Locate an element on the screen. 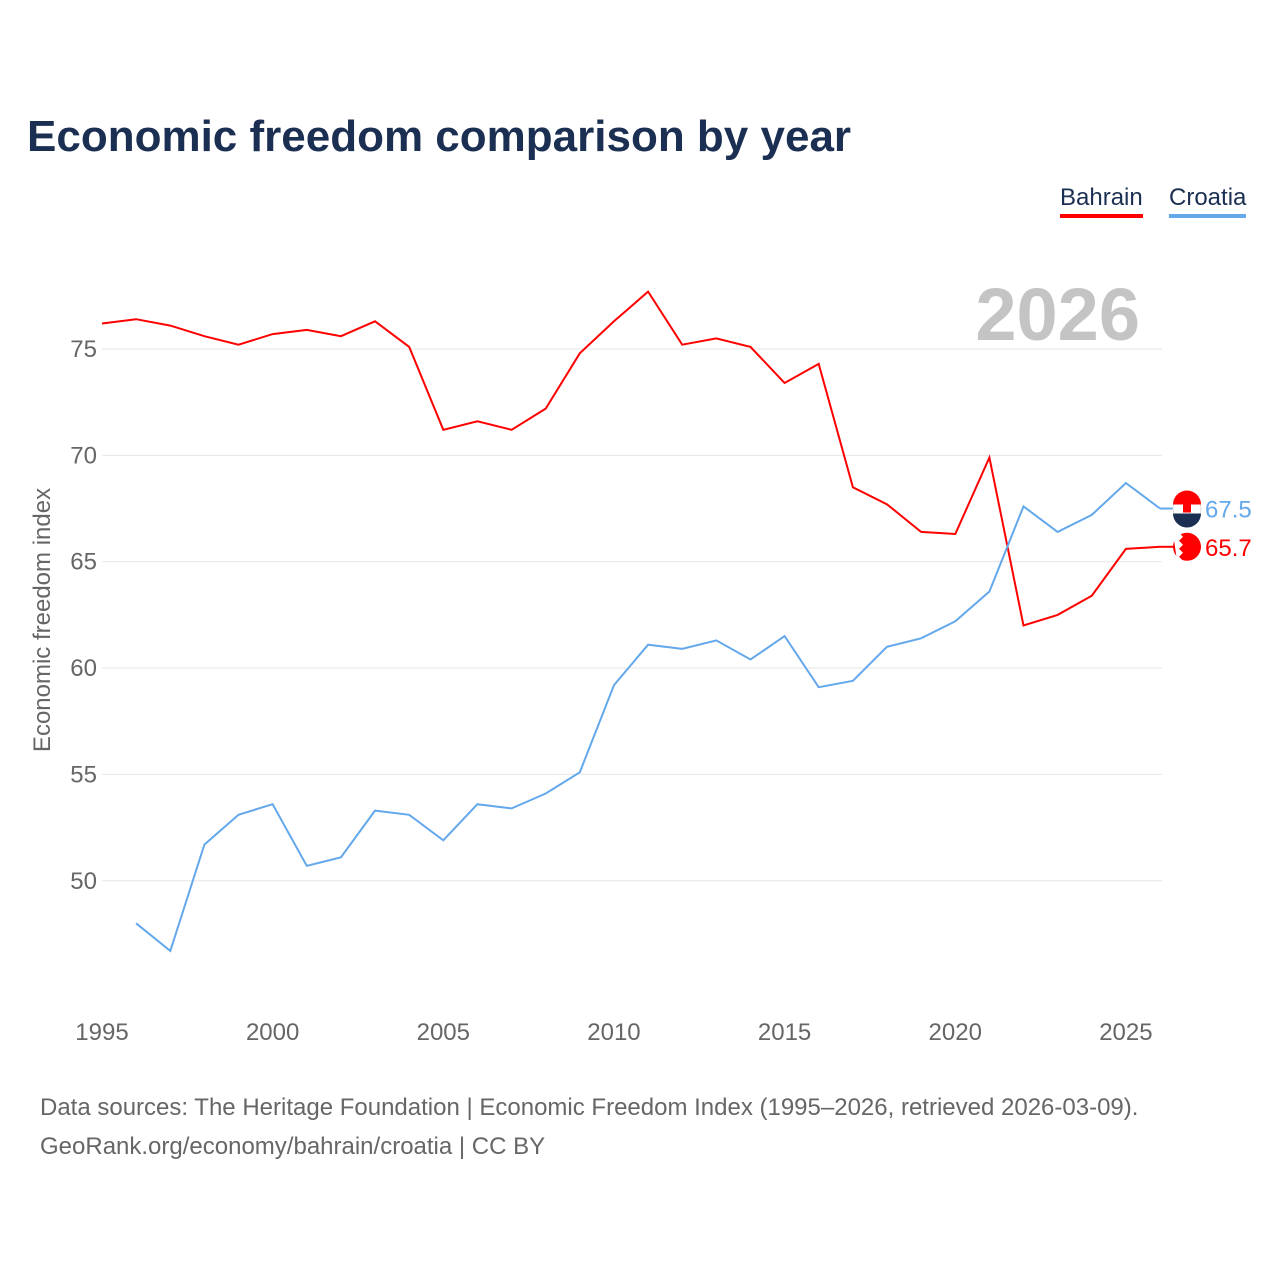 This screenshot has width=1280, height=1280. legend-bahrain: Bahrain is located at coordinates (1101, 201).